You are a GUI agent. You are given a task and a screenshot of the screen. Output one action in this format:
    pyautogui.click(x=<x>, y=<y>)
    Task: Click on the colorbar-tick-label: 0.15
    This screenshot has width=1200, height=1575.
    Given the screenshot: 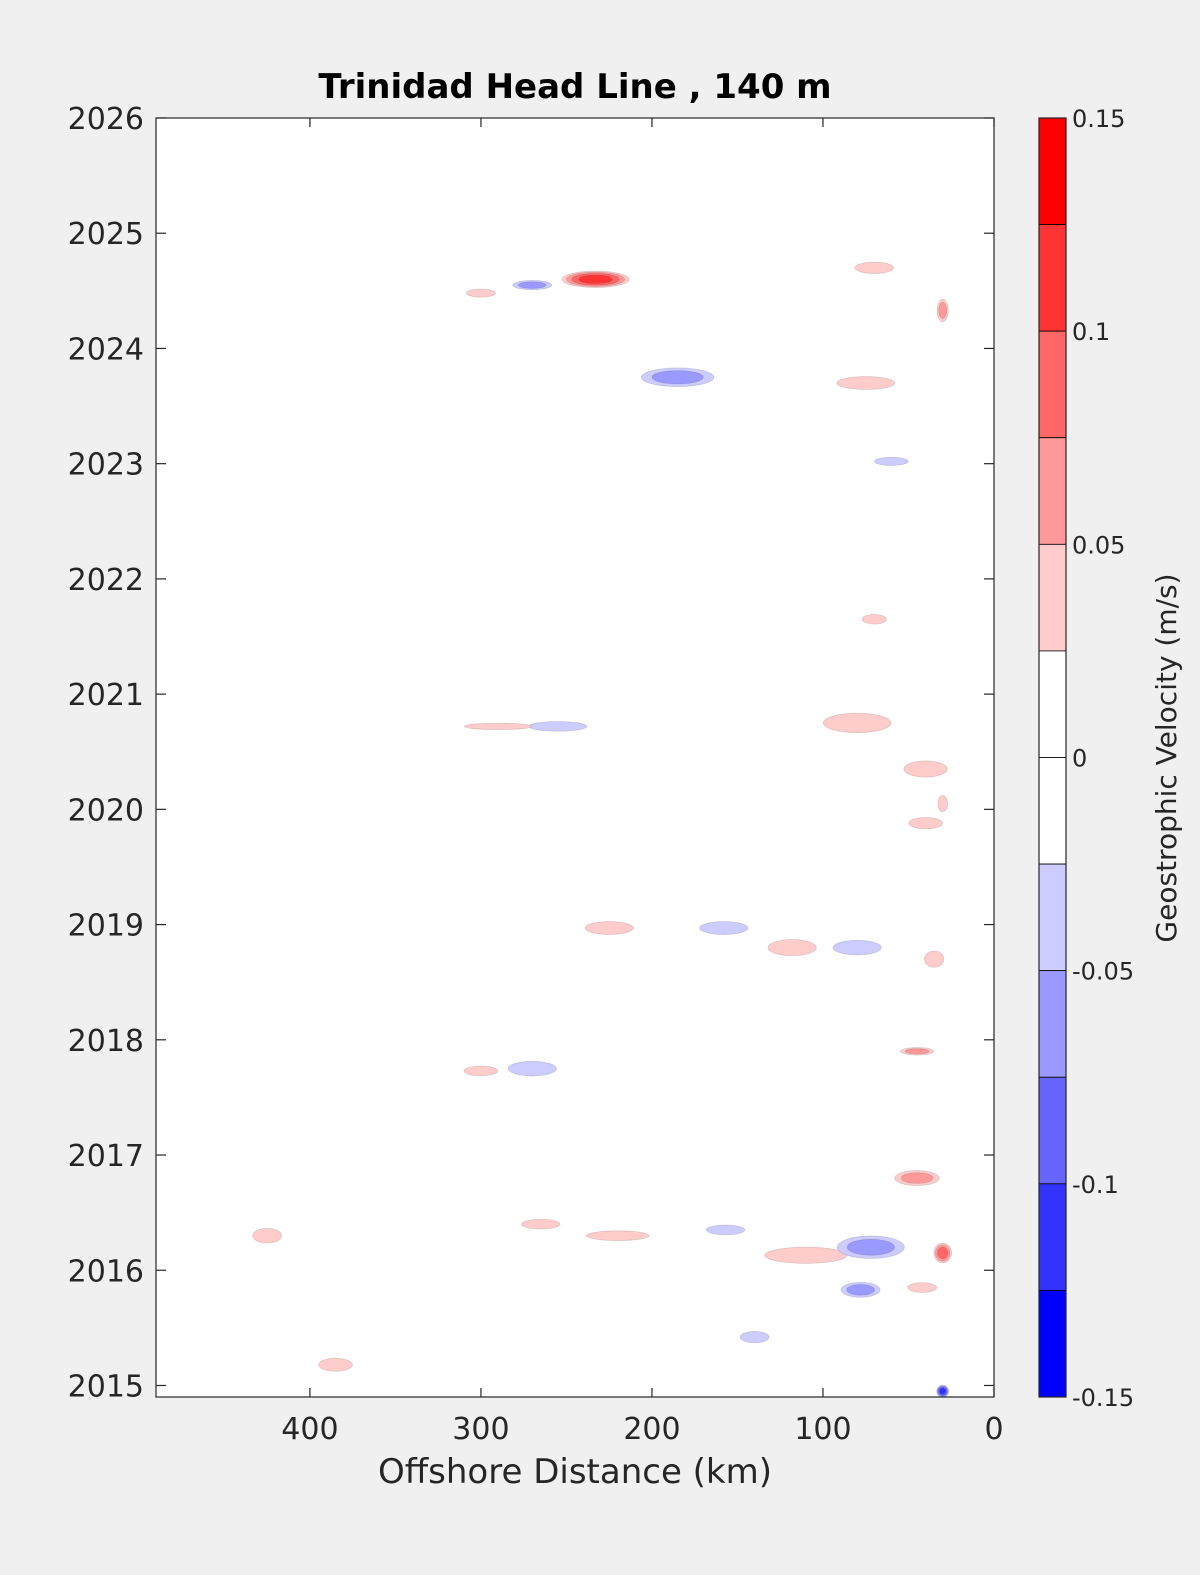 What is the action you would take?
    pyautogui.click(x=1098, y=119)
    